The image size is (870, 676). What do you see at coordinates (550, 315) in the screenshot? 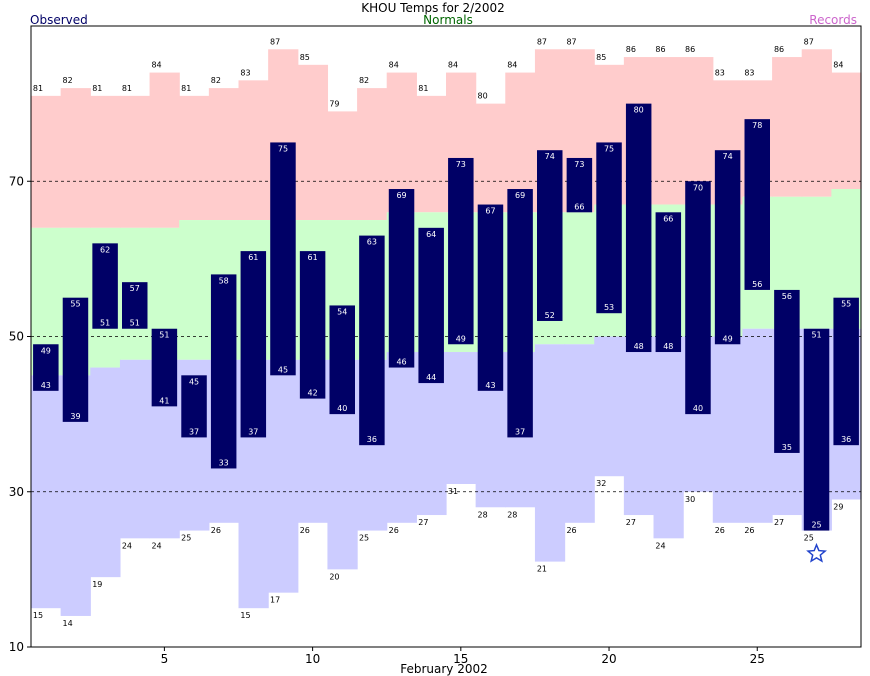
I see `observed-low-label: 52` at bounding box center [550, 315].